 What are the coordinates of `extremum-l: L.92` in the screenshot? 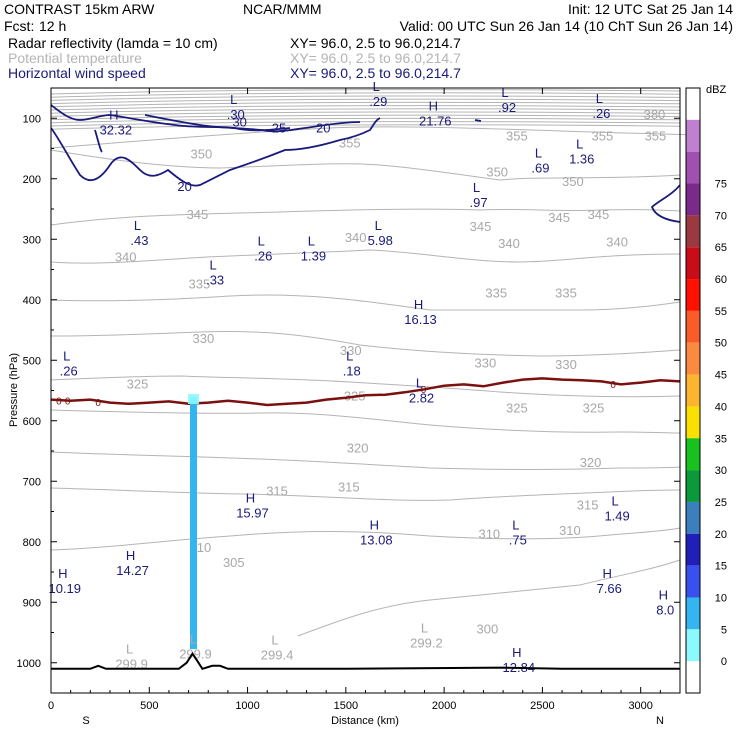 It's located at (507, 100).